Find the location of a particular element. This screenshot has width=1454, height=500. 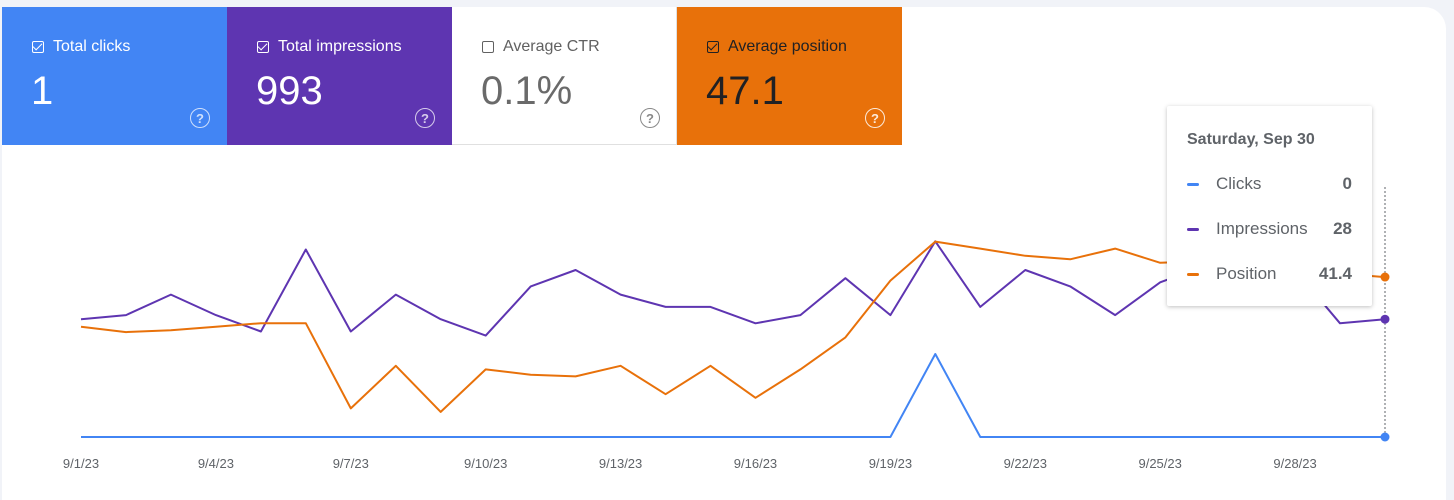

hover-point-clicks is located at coordinates (1385, 437).